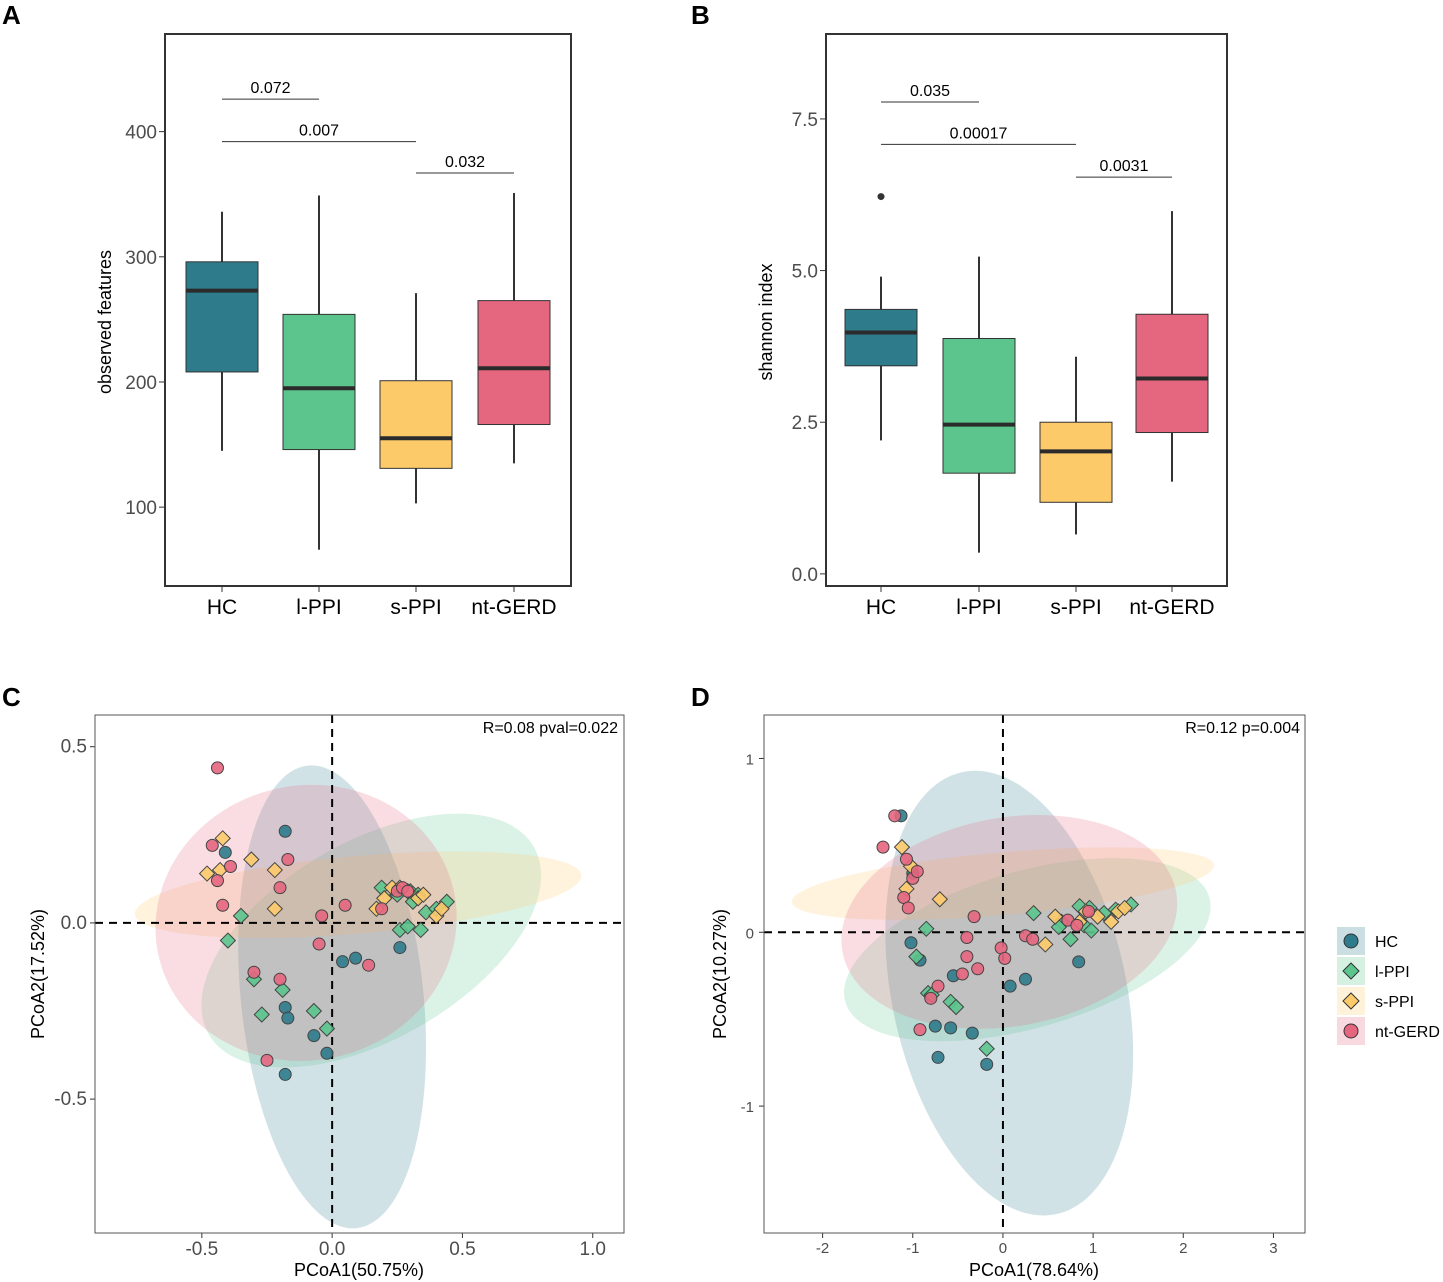 This screenshot has height=1282, width=1443. I want to click on x-tick-label: l-PPI, so click(979, 607).